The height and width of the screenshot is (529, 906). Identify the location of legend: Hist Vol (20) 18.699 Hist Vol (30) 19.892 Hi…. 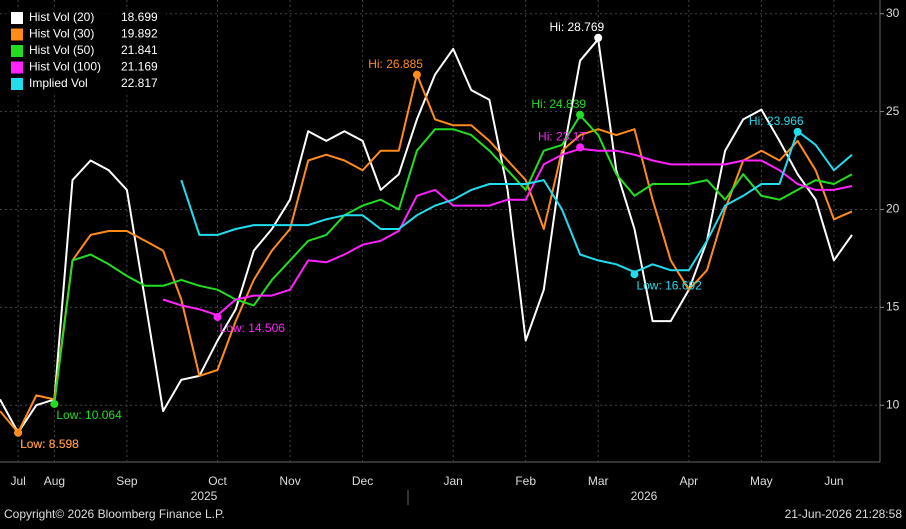
(86, 51).